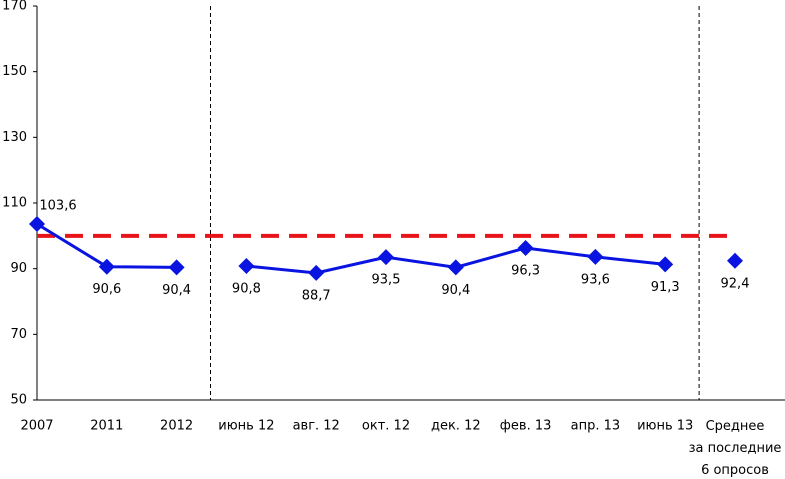  I want to click on y-tick-label: 70, so click(18, 334).